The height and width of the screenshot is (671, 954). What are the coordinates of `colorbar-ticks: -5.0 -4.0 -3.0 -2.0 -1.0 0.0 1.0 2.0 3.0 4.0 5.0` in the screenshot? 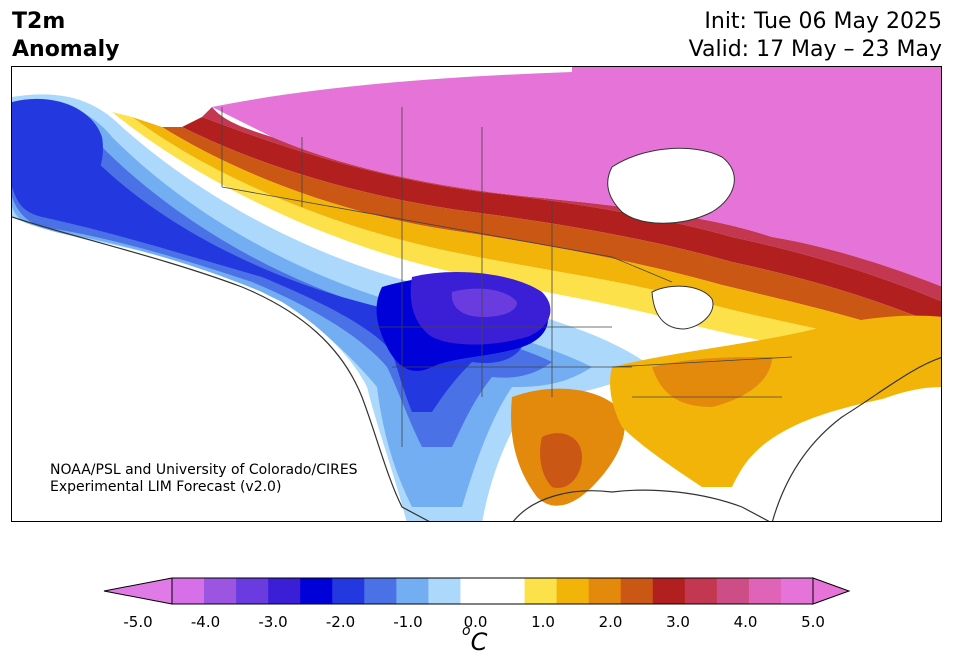 It's located at (477, 623).